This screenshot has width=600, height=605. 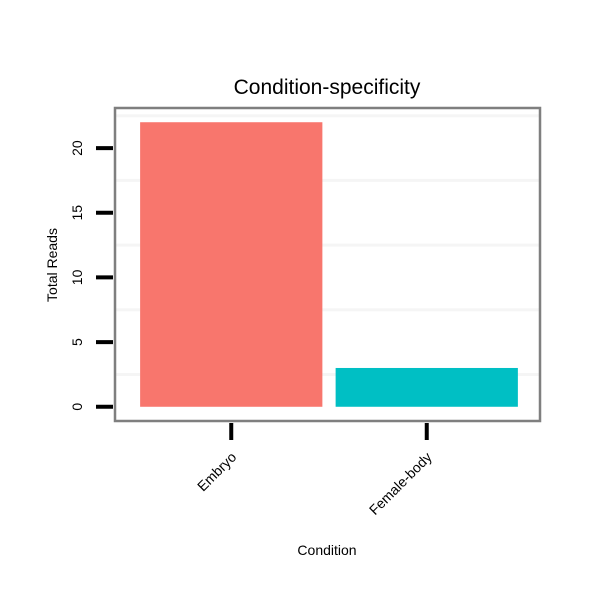 I want to click on x-tick-label: Female-body, so click(x=400, y=483).